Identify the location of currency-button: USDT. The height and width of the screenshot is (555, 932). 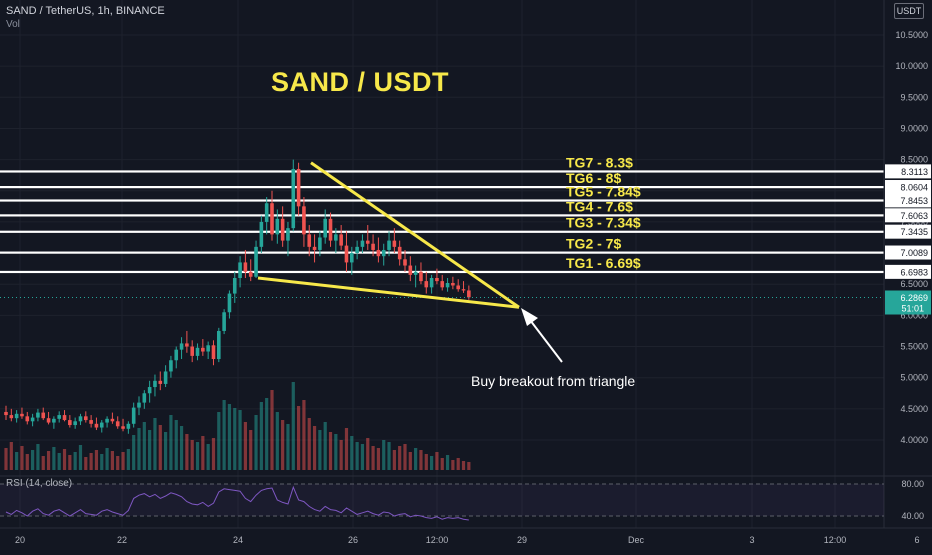
(909, 11).